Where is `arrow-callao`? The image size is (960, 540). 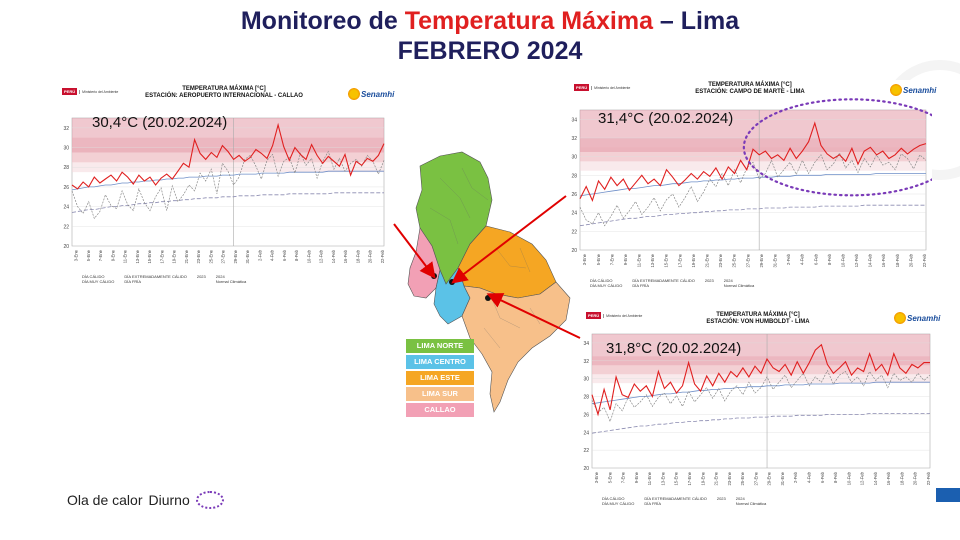
arrow-callao is located at coordinates (414, 251).